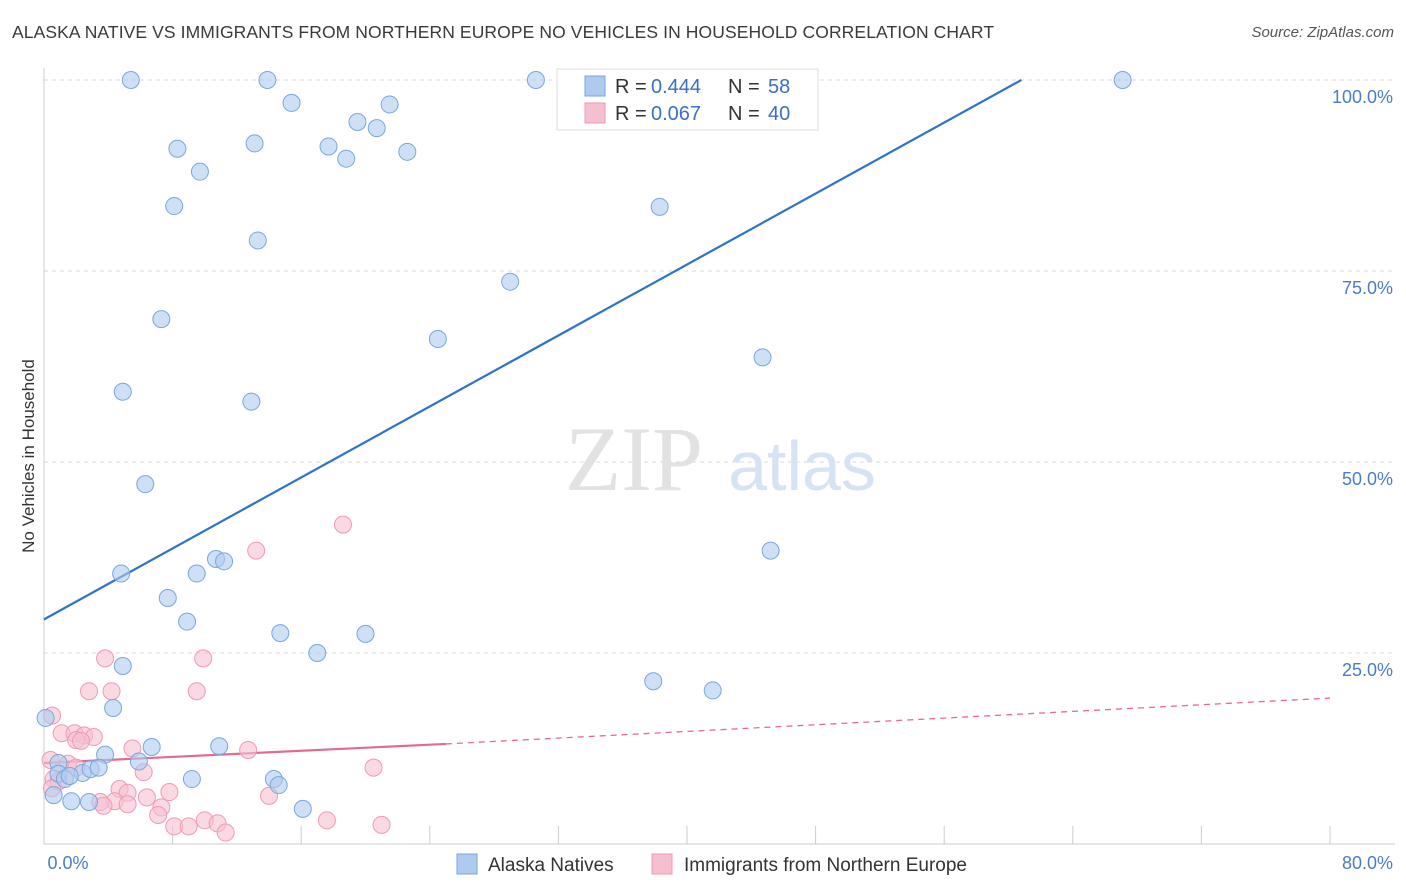 The height and width of the screenshot is (892, 1406). What do you see at coordinates (676, 114) in the screenshot?
I see `legend-r-value-2: 0.067` at bounding box center [676, 114].